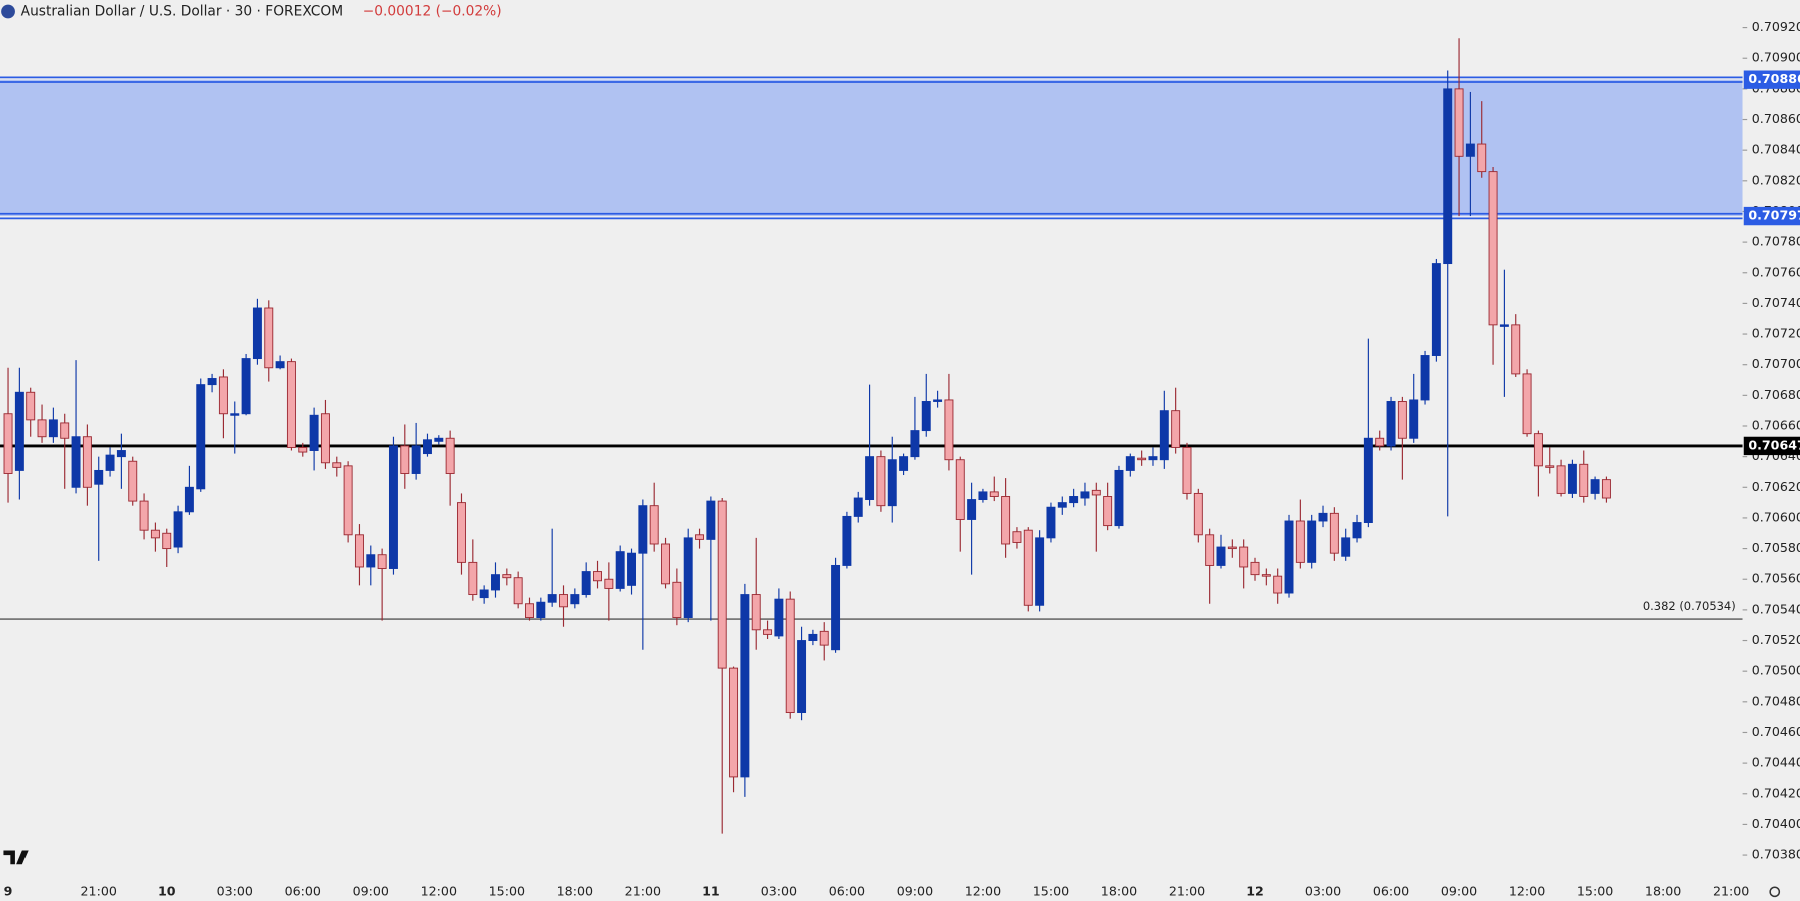 This screenshot has width=1800, height=901. I want to click on x-tick-label: 12:00, so click(439, 890).